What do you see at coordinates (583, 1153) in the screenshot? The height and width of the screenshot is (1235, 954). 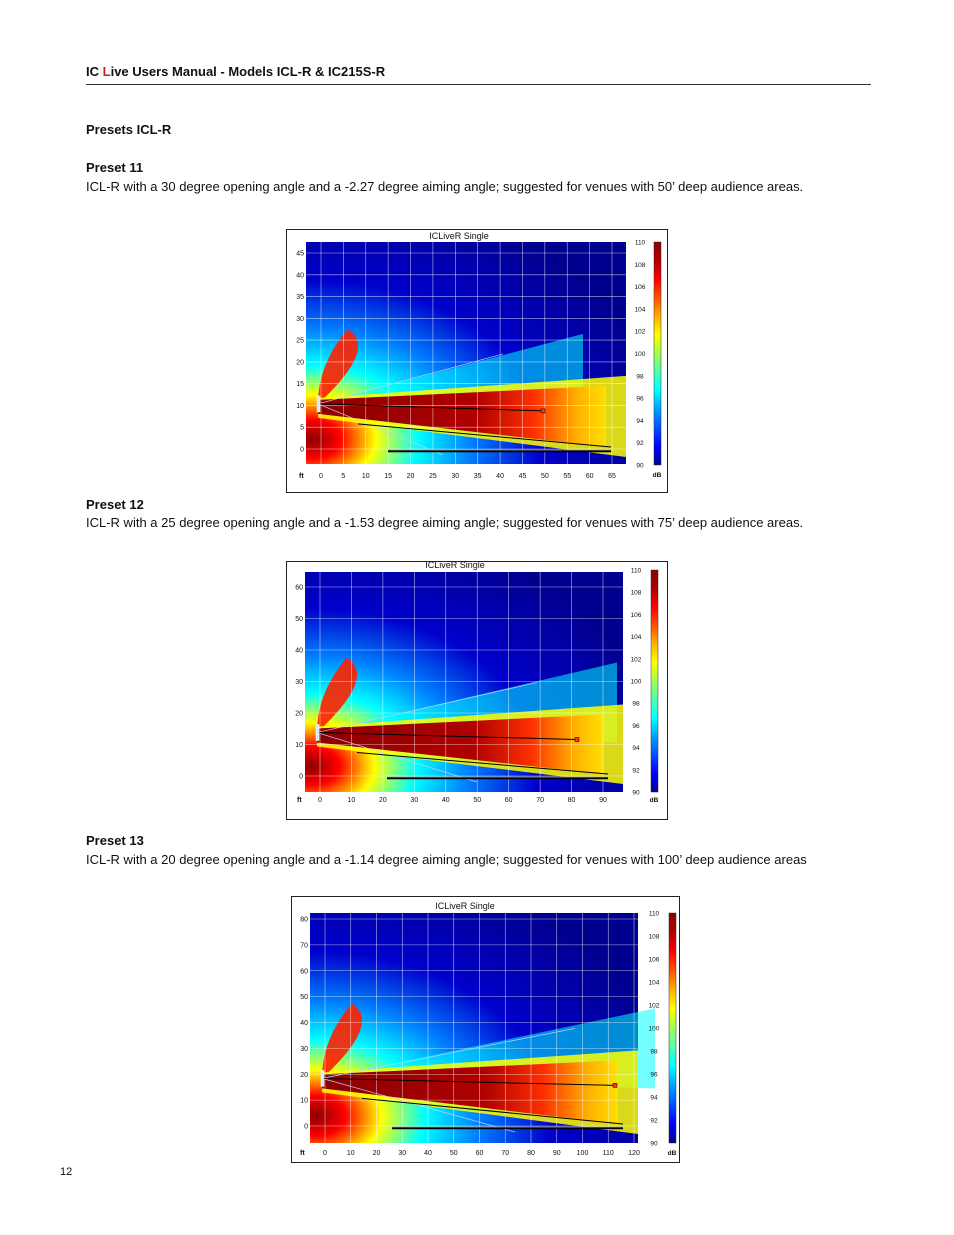 I see `x-tick-label: 100` at bounding box center [583, 1153].